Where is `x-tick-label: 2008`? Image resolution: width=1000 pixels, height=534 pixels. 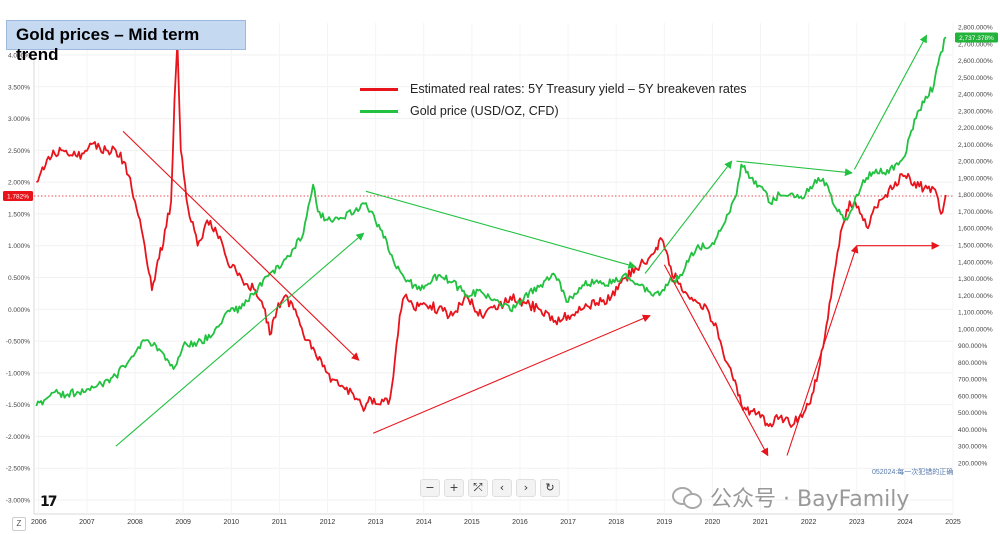
x-tick-label: 2008 is located at coordinates (135, 522).